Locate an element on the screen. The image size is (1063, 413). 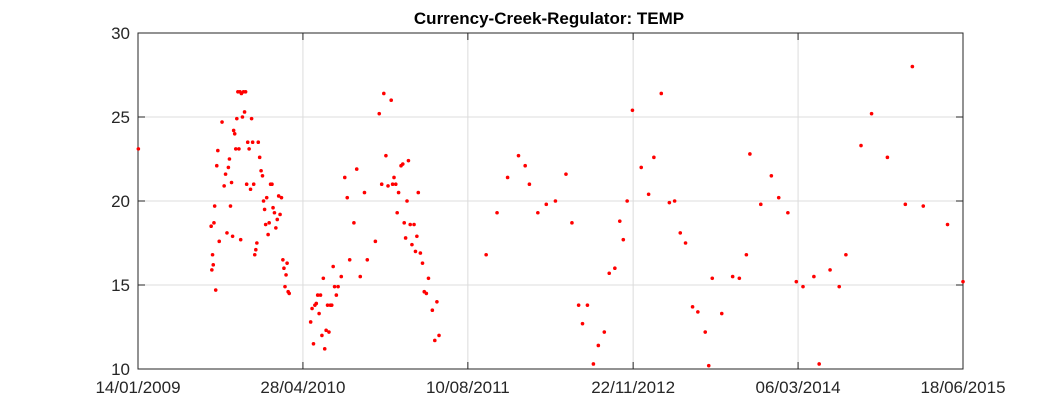
chart-title: Currency-Creek-Regulator: TEMP is located at coordinates (549, 18).